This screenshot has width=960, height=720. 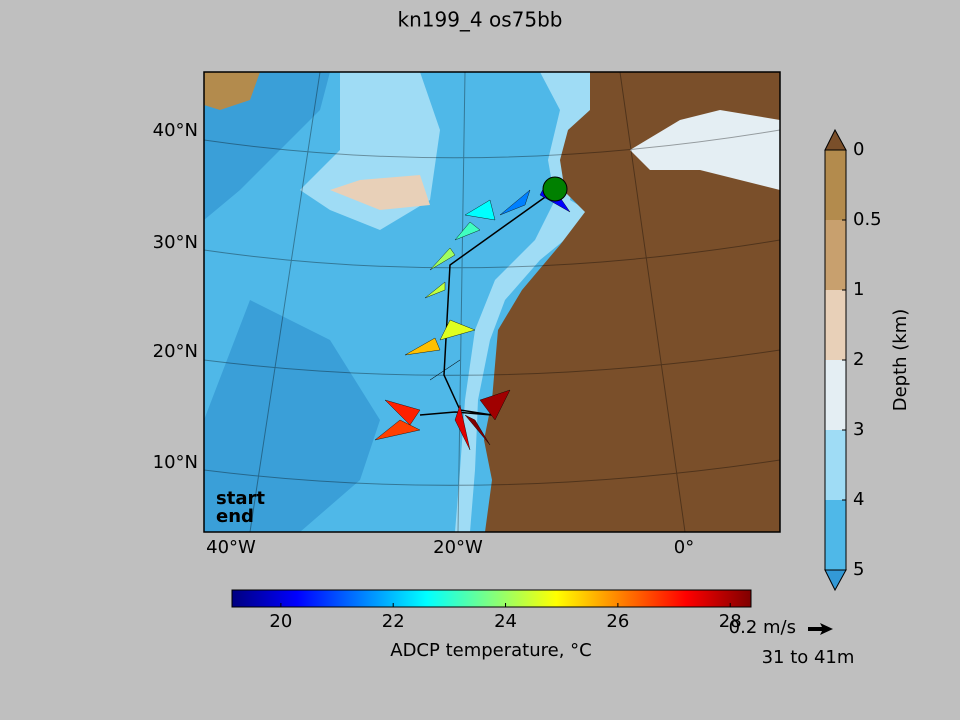 What do you see at coordinates (280, 621) in the screenshot?
I see `colorbar-tick-label: 20` at bounding box center [280, 621].